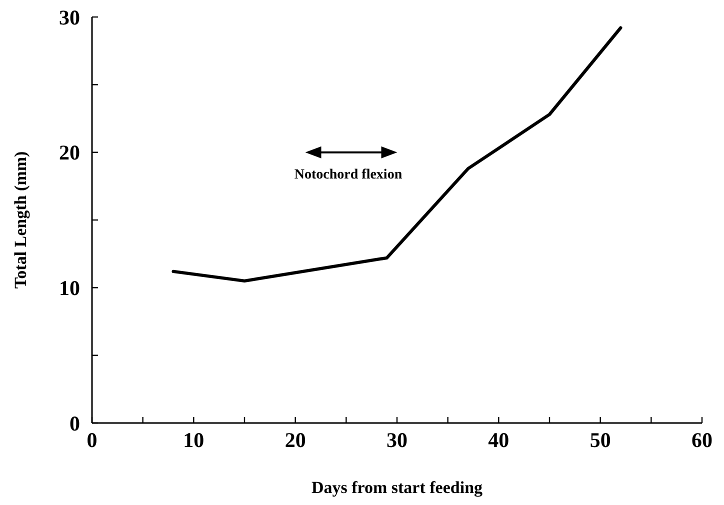  What do you see at coordinates (600, 440) in the screenshot?
I see `x-tick-label: 50` at bounding box center [600, 440].